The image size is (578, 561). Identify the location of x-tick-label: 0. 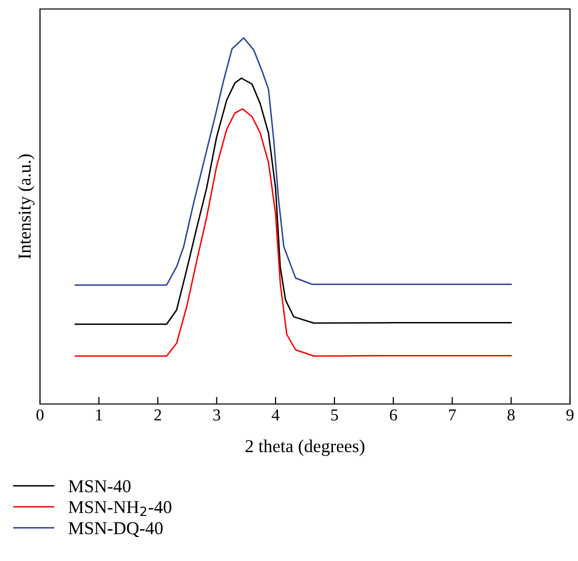
(40, 415).